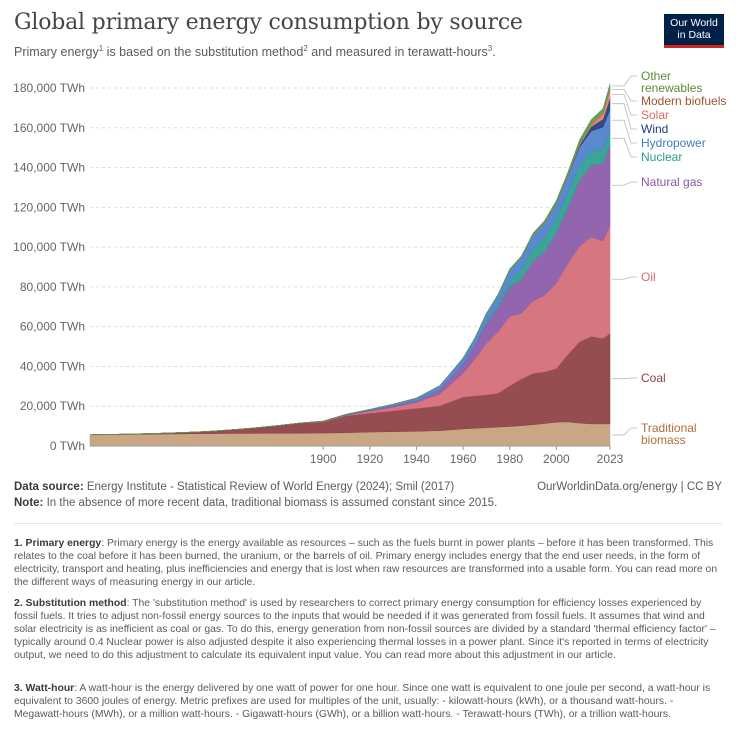 The width and height of the screenshot is (736, 742). What do you see at coordinates (70, 603) in the screenshot?
I see `footnote-label: 2. Substitution method` at bounding box center [70, 603].